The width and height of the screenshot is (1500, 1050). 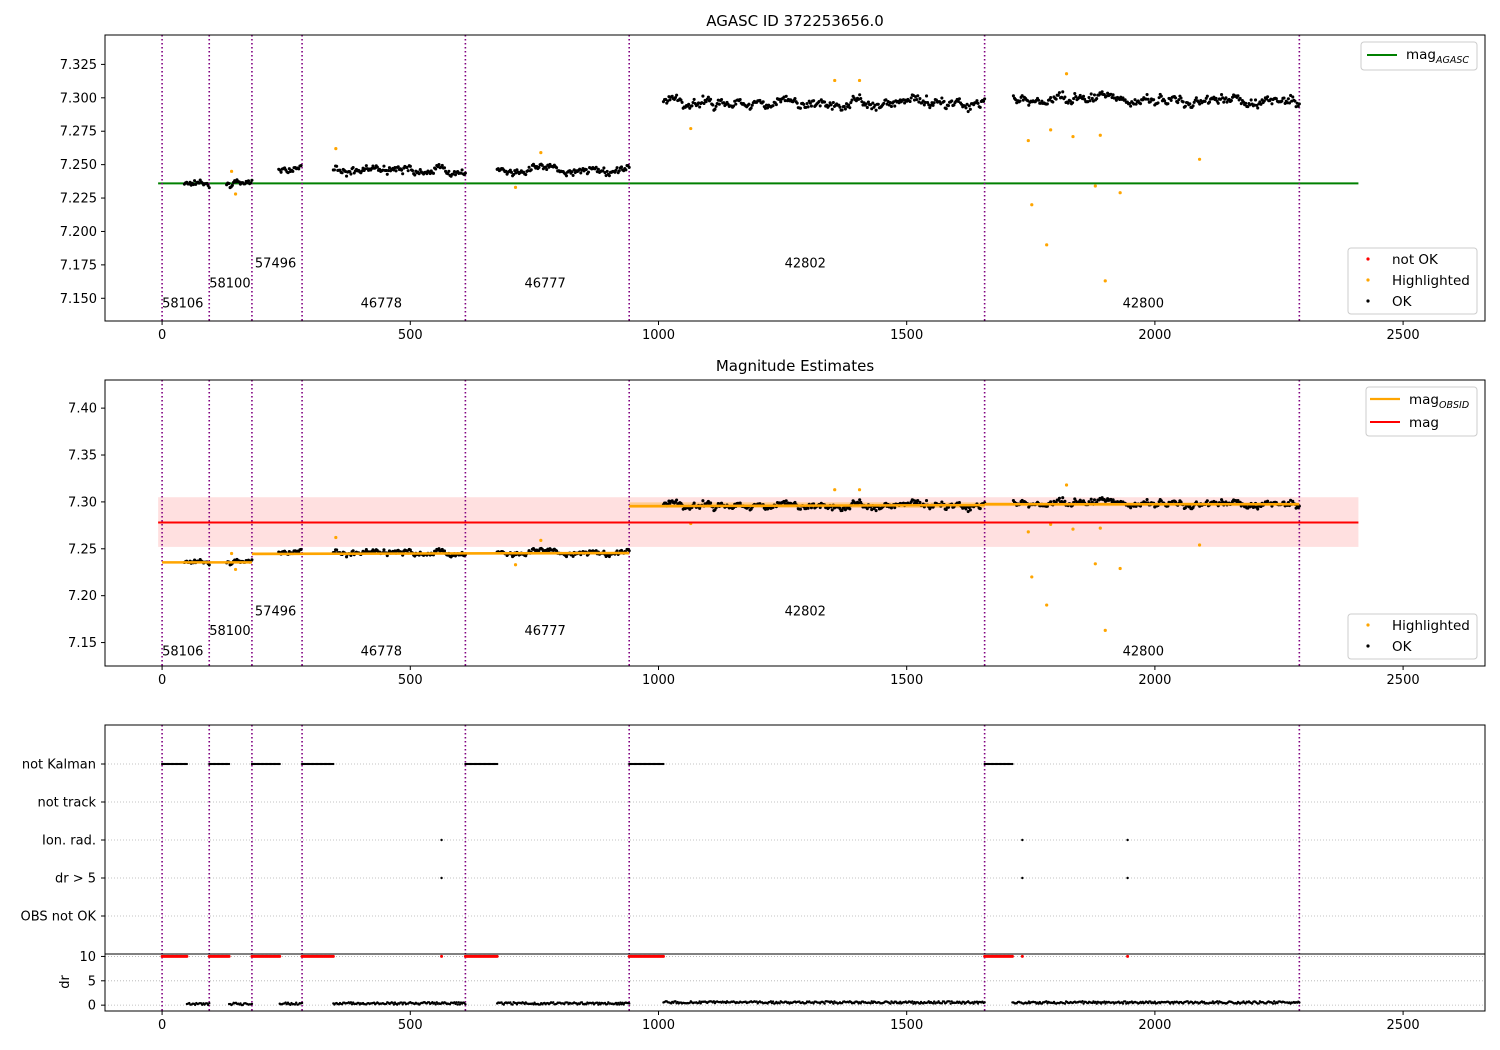 I want to click on panel-magnitude-estimates-title: Magnitude Estimates, so click(x=795, y=366).